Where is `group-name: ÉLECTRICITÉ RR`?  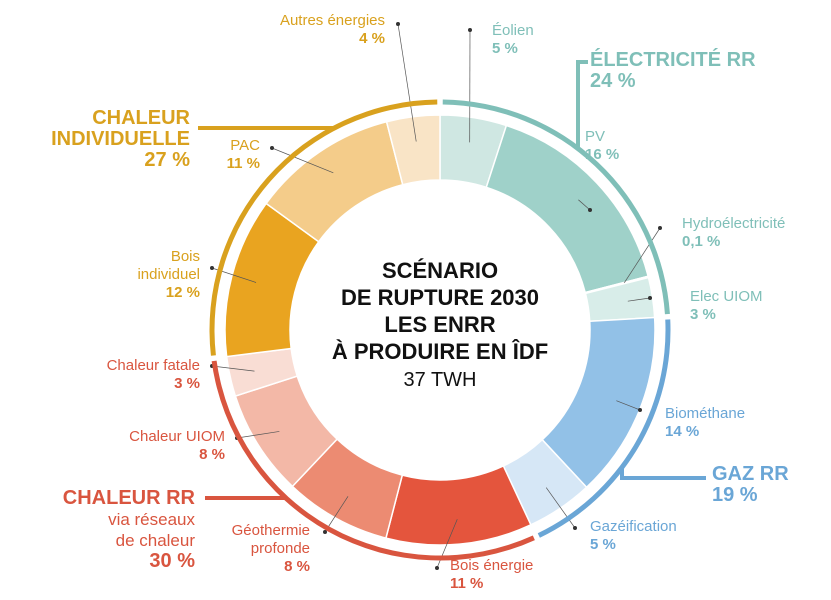 group-name: ÉLECTRICITÉ RR is located at coordinates (673, 60).